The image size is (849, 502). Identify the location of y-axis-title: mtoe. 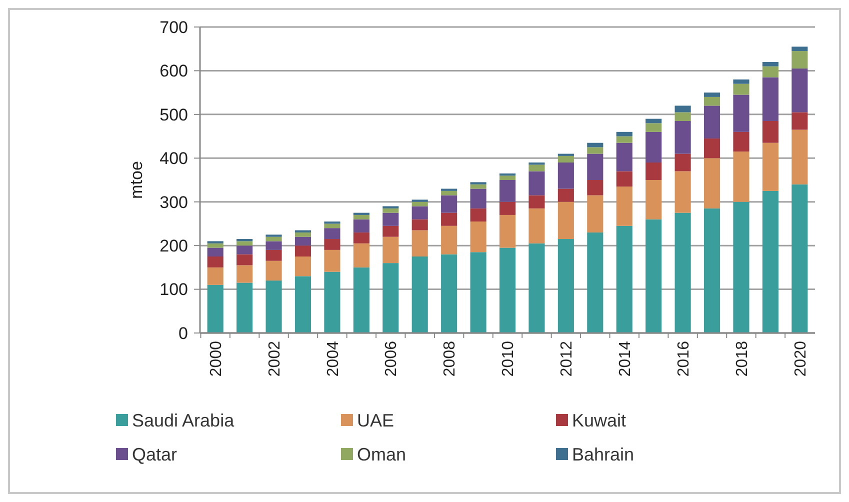
(136, 180).